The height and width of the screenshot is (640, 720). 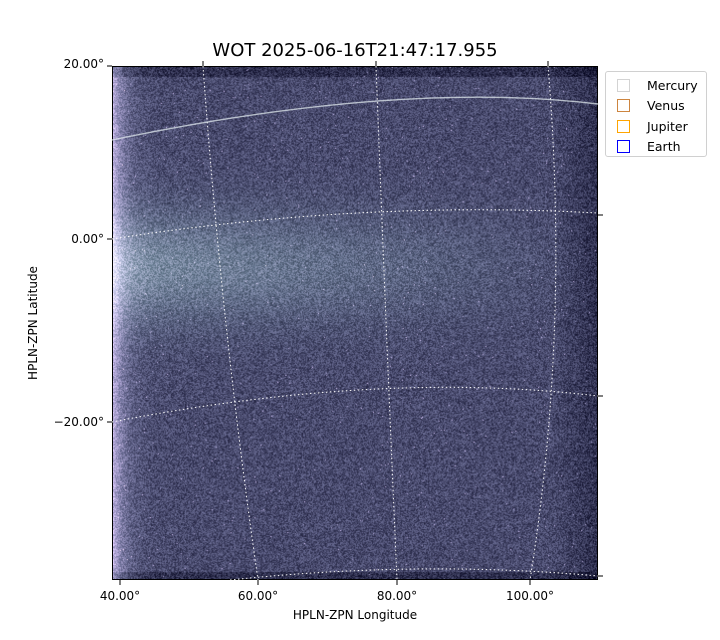 What do you see at coordinates (666, 106) in the screenshot?
I see `legend-label: Venus` at bounding box center [666, 106].